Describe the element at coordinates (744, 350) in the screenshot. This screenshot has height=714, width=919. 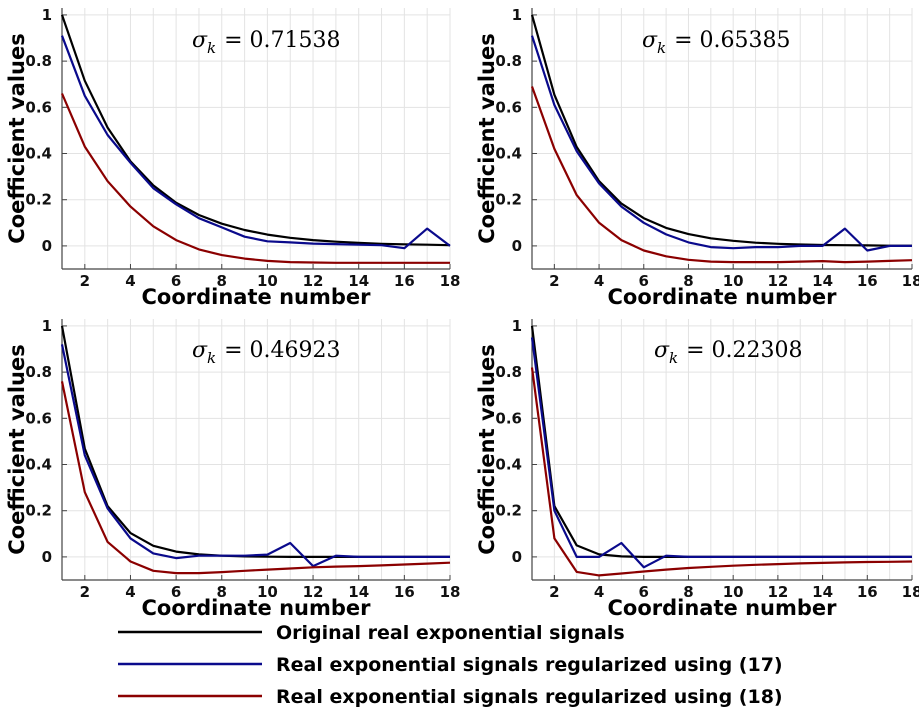
I see `sigma-value: = 0.22308` at that location.